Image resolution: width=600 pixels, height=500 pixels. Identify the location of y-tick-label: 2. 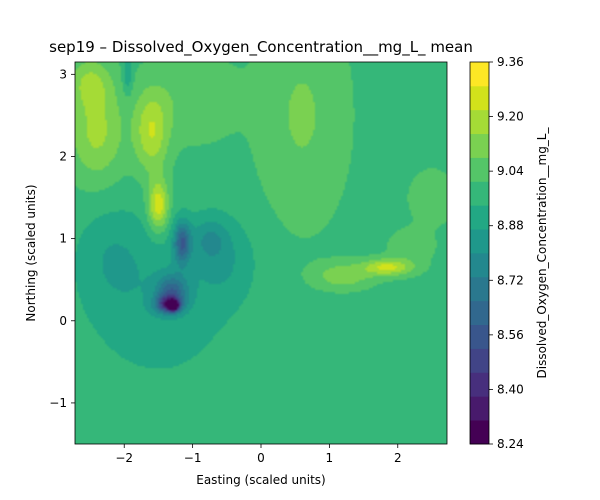
(63, 156).